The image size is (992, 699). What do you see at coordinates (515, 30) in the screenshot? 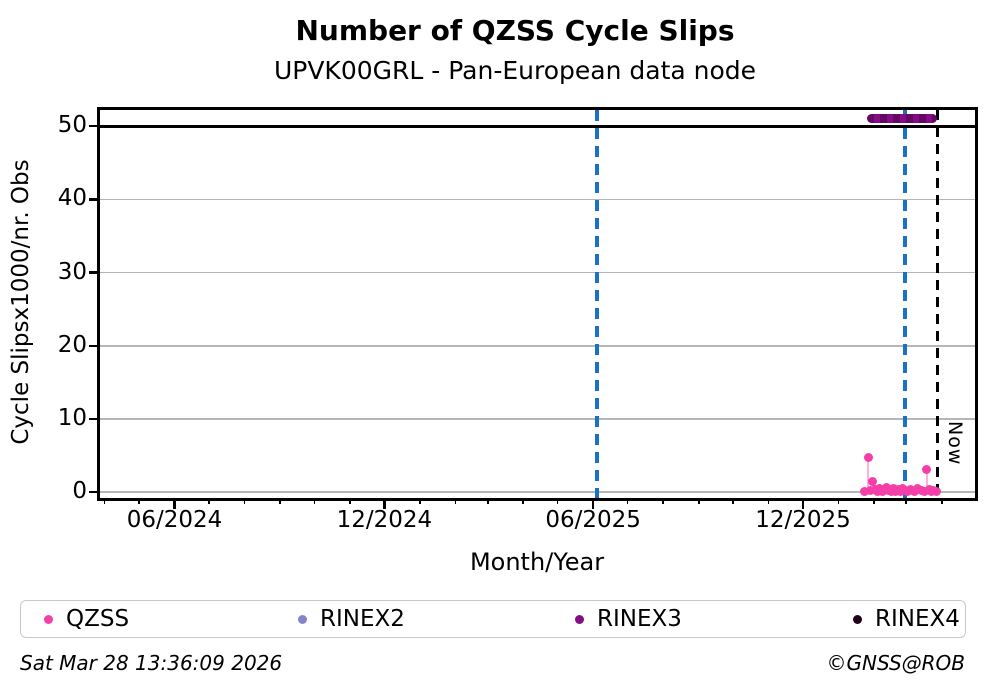
I see `chart-title: Number of QZSS Cycle Slips` at bounding box center [515, 30].